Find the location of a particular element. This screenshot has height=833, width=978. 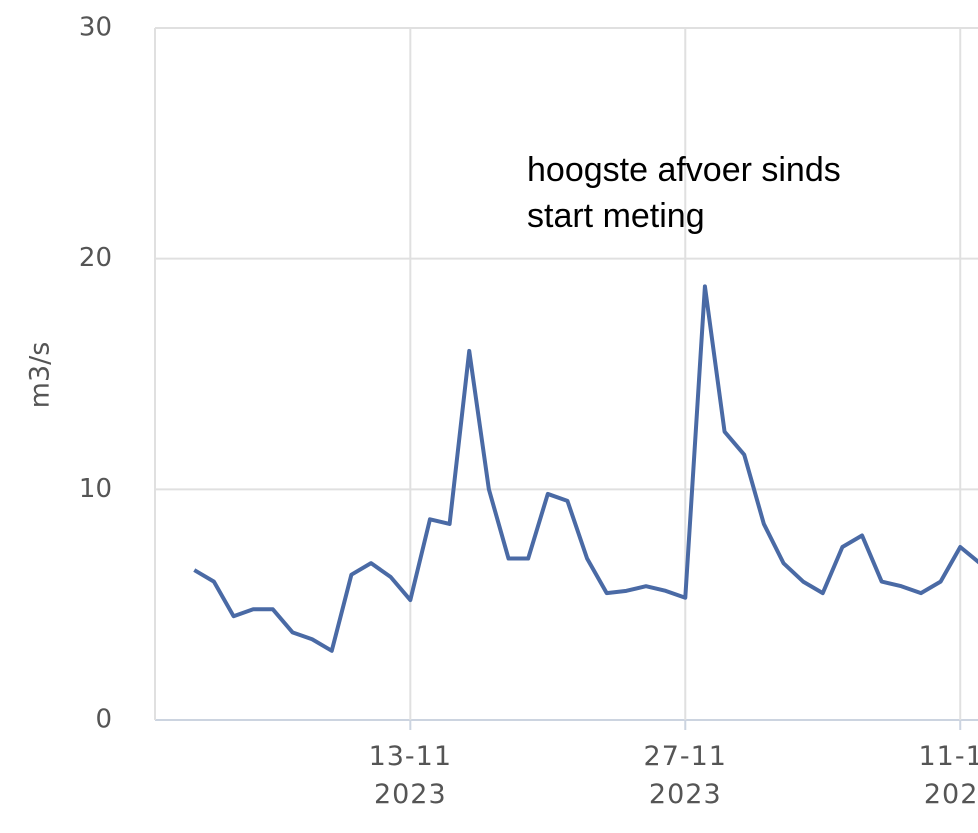

y-tick-label: 30 is located at coordinates (95, 28).